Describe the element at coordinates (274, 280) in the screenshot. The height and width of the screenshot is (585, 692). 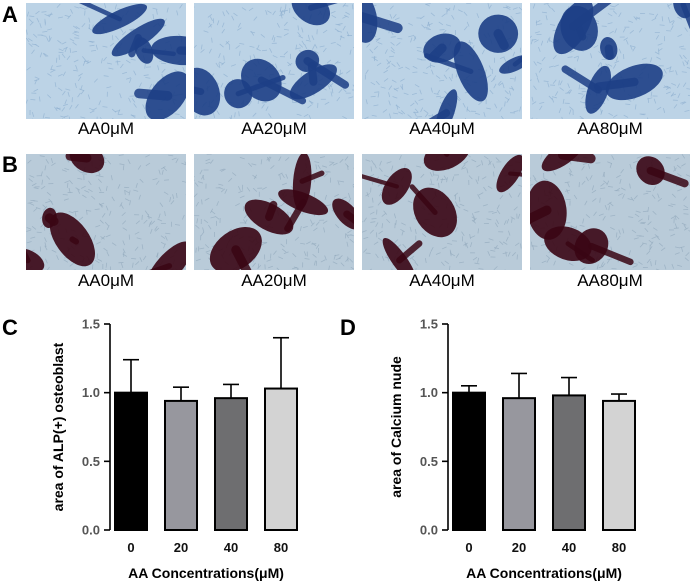
I see `micrograph-label-b-1: AA20μM` at that location.